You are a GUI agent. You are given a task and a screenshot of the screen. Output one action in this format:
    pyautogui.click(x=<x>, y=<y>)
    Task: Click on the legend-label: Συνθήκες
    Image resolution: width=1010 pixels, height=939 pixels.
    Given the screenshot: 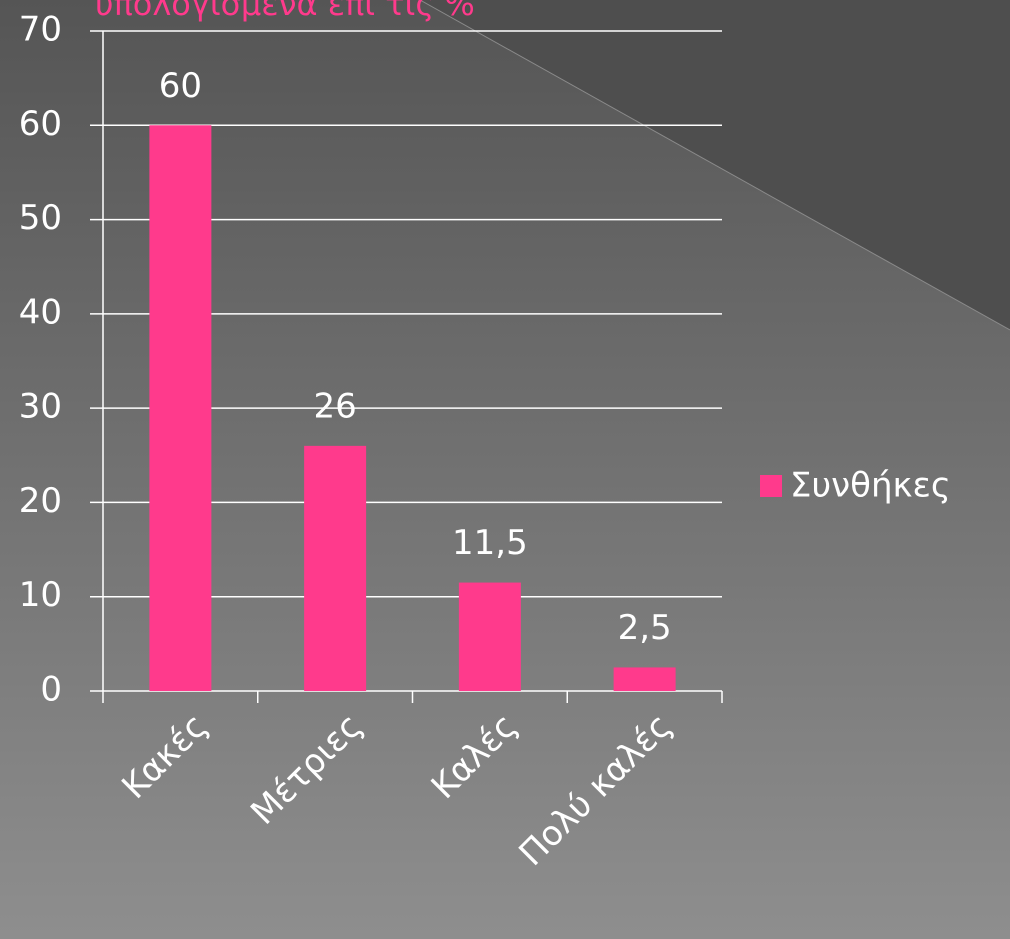 What is the action you would take?
    pyautogui.click(x=870, y=486)
    